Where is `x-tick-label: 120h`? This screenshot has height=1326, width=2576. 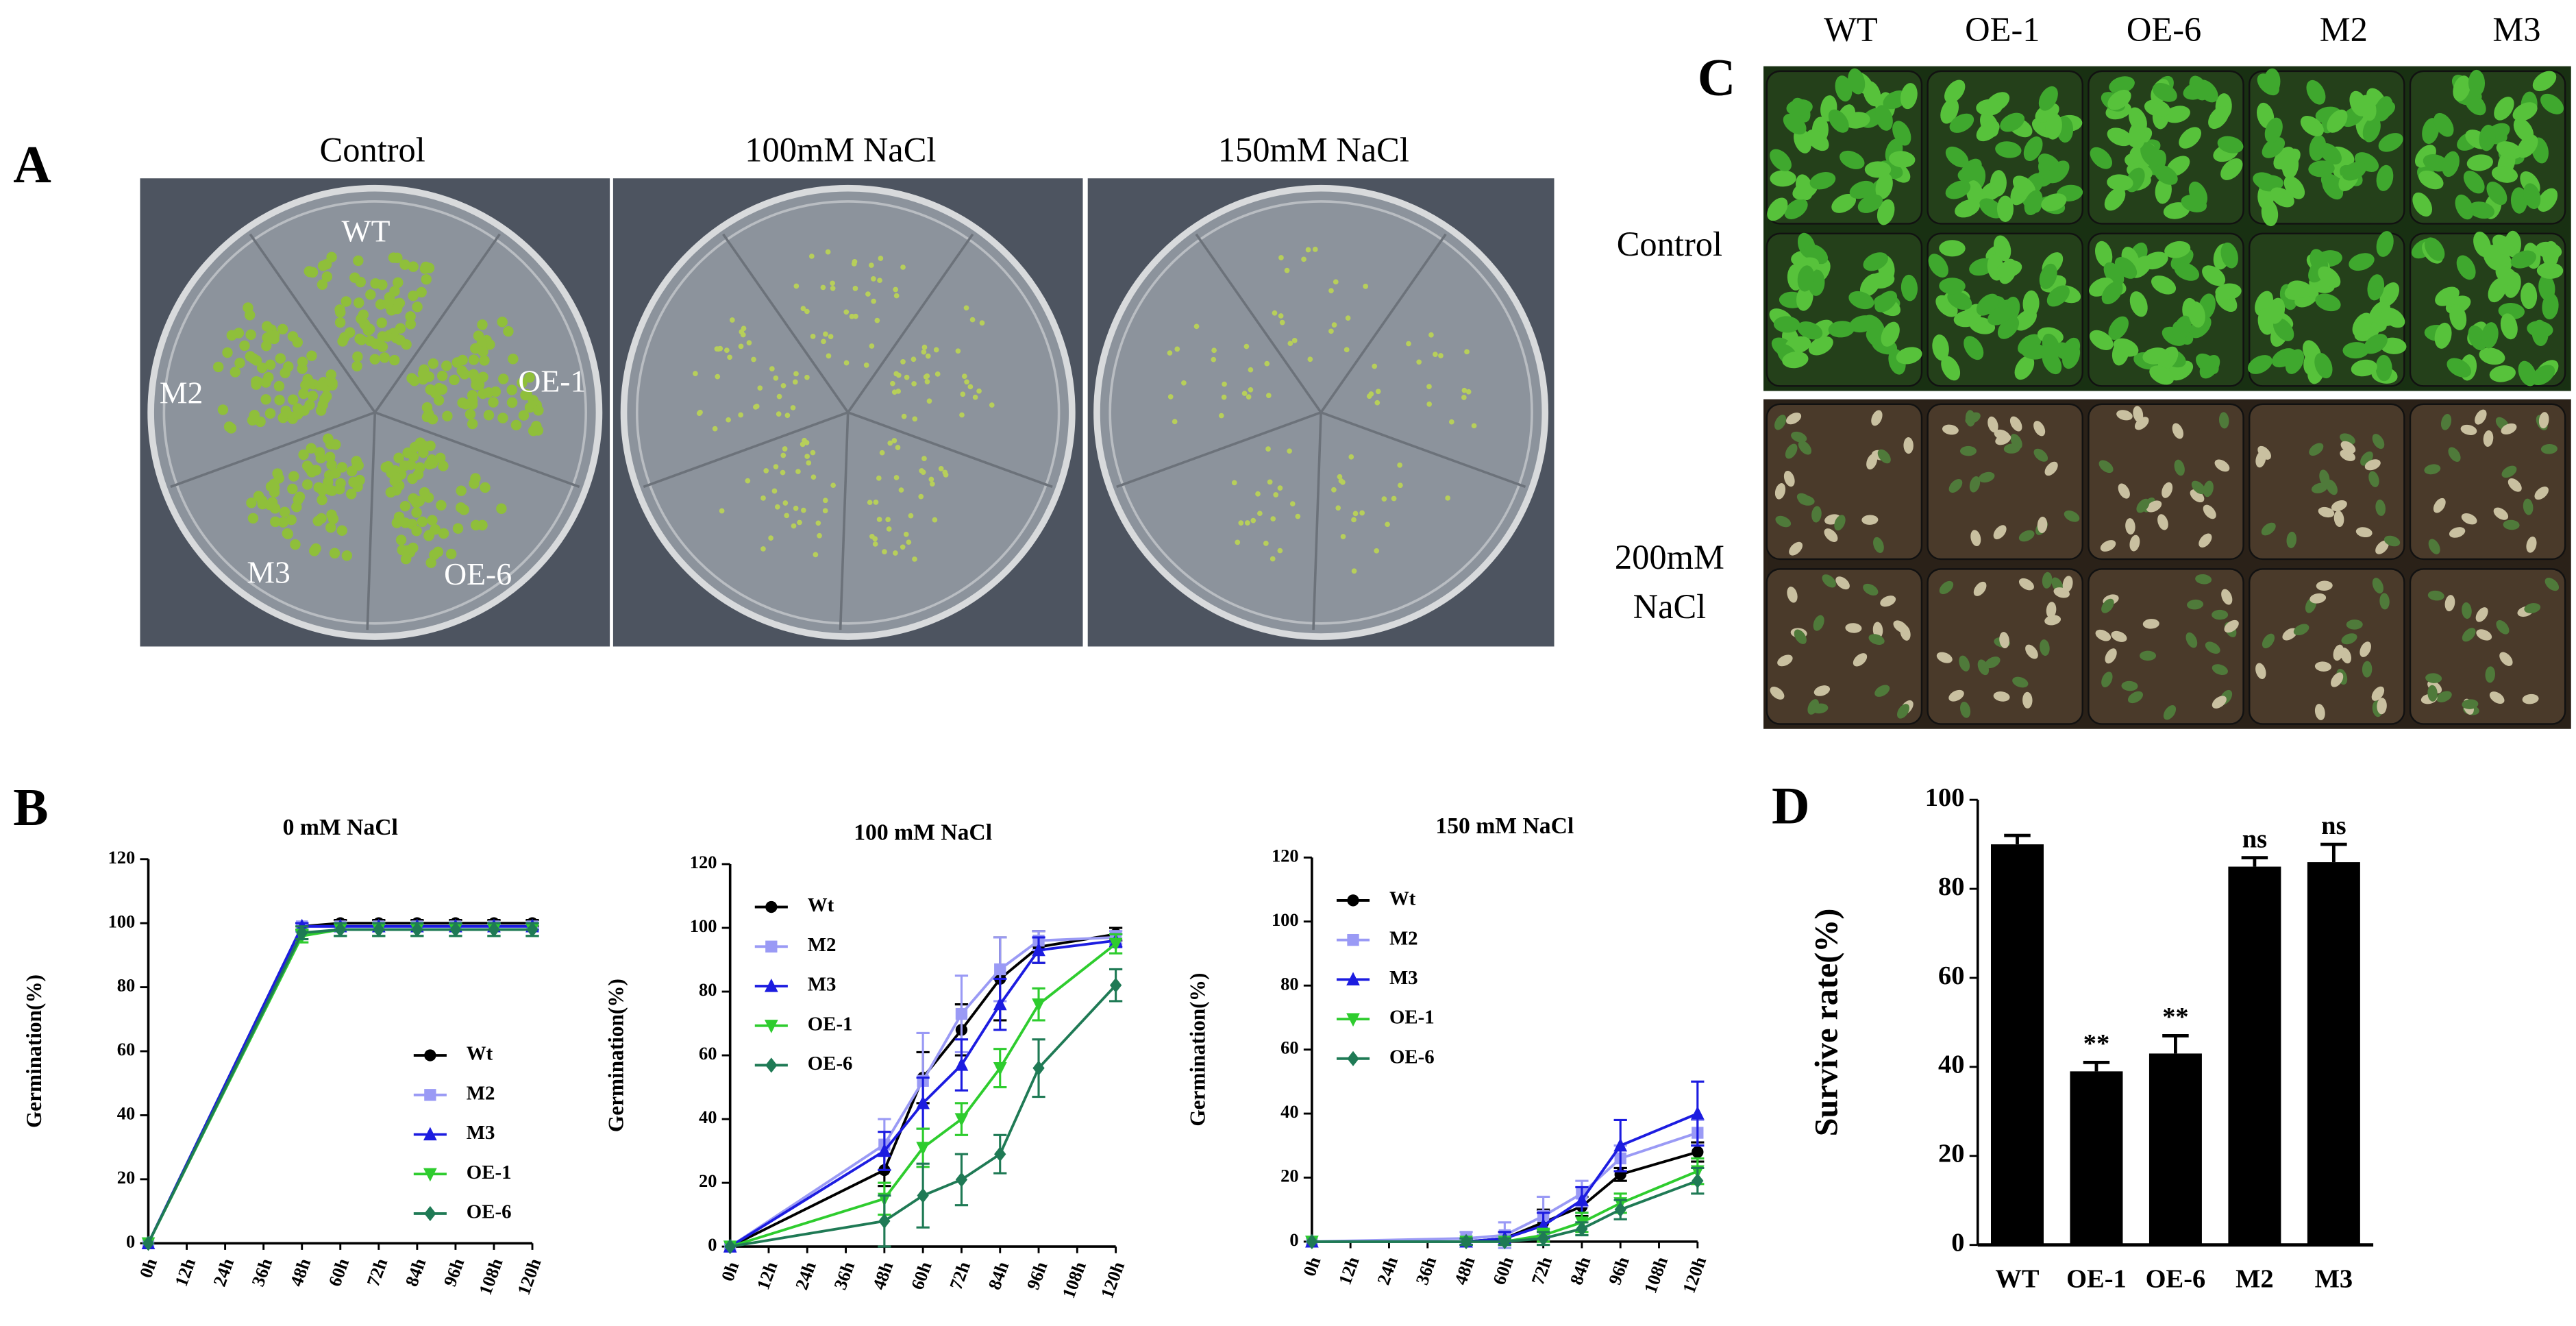
x-tick-label: 120h is located at coordinates (529, 1276).